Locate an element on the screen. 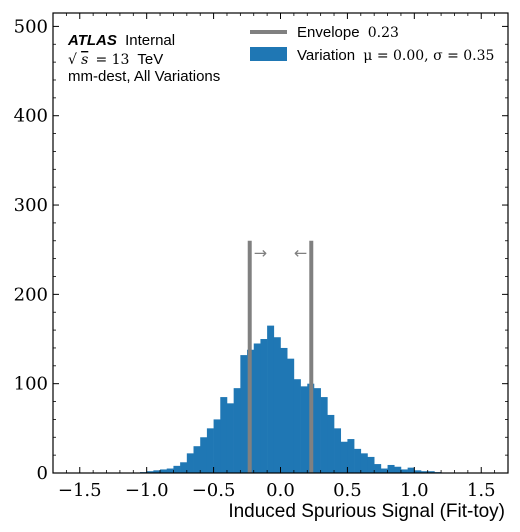 This screenshot has height=532, width=520. sqrt-symbol: √ is located at coordinates (72, 60).